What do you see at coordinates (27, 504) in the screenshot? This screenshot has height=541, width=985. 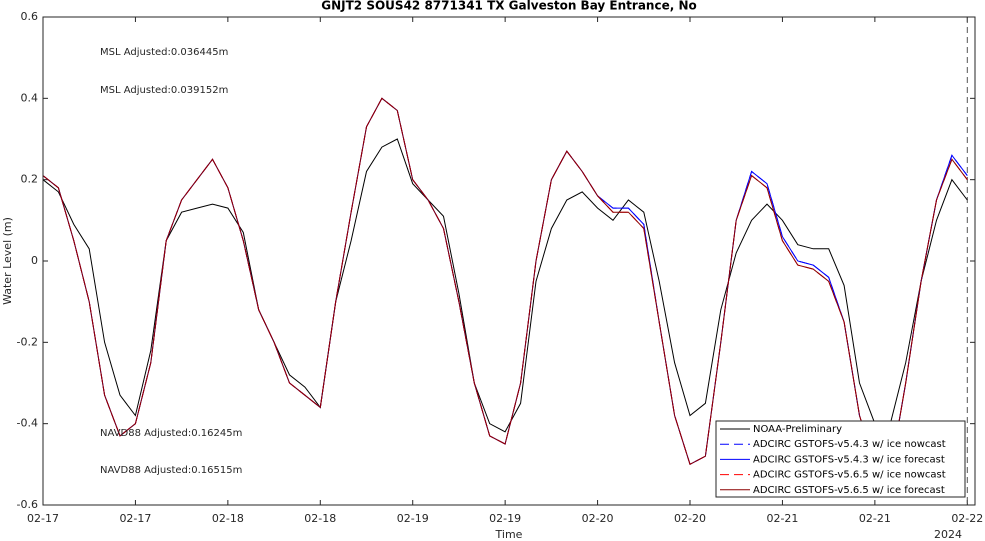 I see `y-tick-label: -0.6` at bounding box center [27, 504].